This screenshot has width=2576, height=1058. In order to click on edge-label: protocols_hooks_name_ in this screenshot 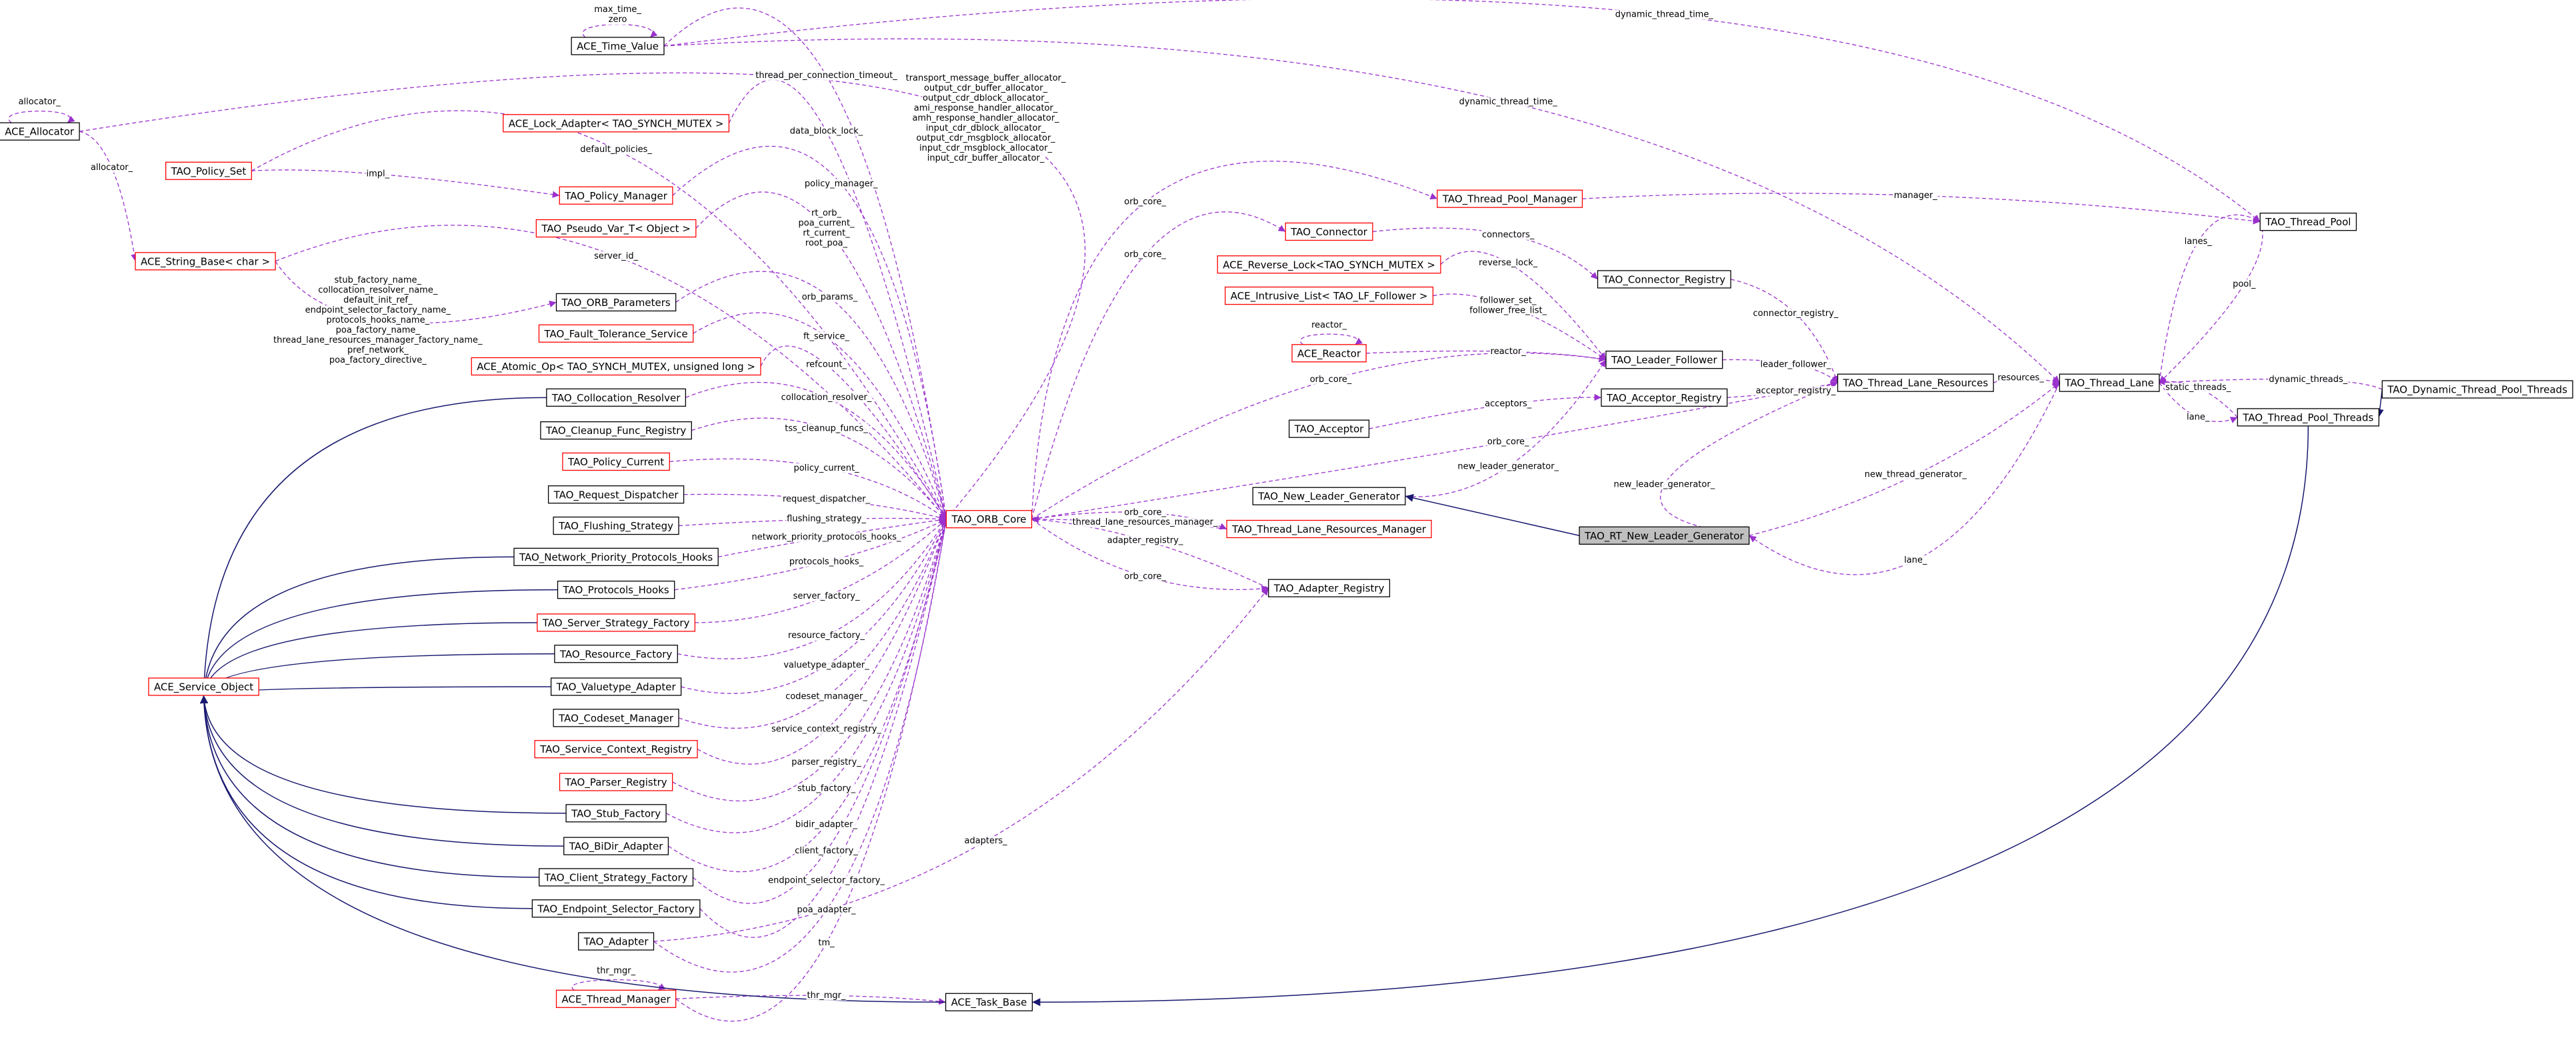, I will do `click(377, 320)`.